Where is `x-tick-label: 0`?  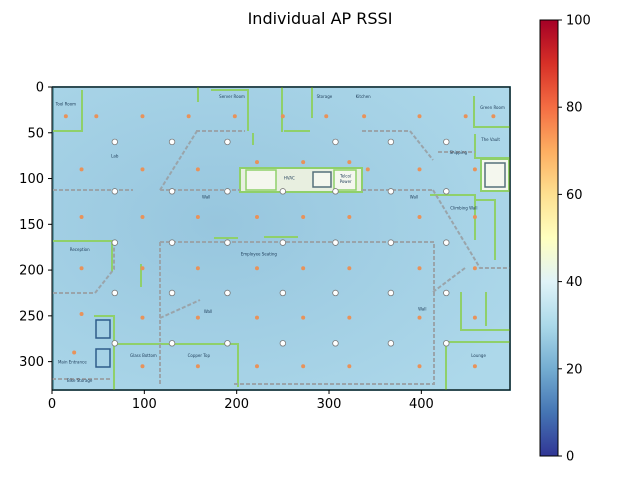
x-tick-label: 0 is located at coordinates (52, 404).